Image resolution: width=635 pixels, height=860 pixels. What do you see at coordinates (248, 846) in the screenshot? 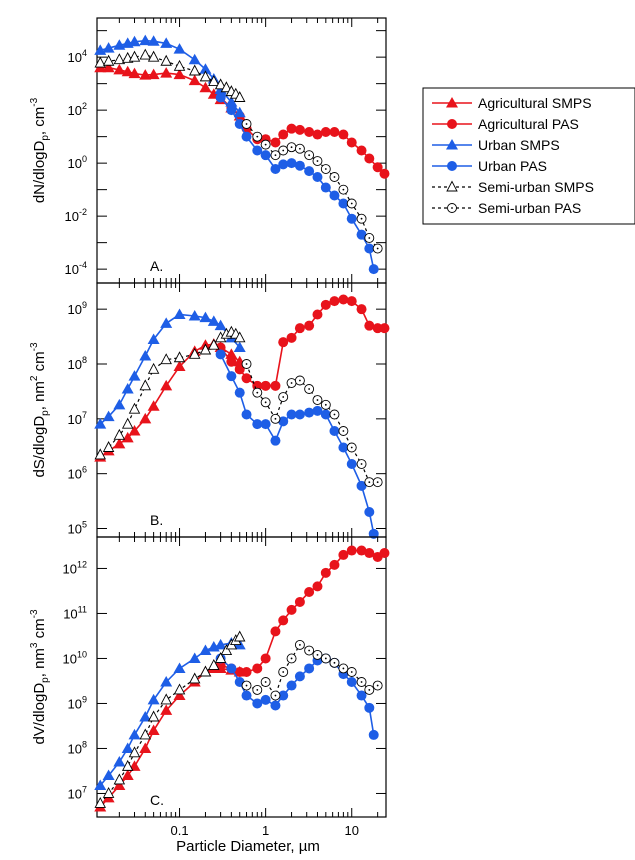
I see `x-axis-title: Particle Diameter, µm` at bounding box center [248, 846].